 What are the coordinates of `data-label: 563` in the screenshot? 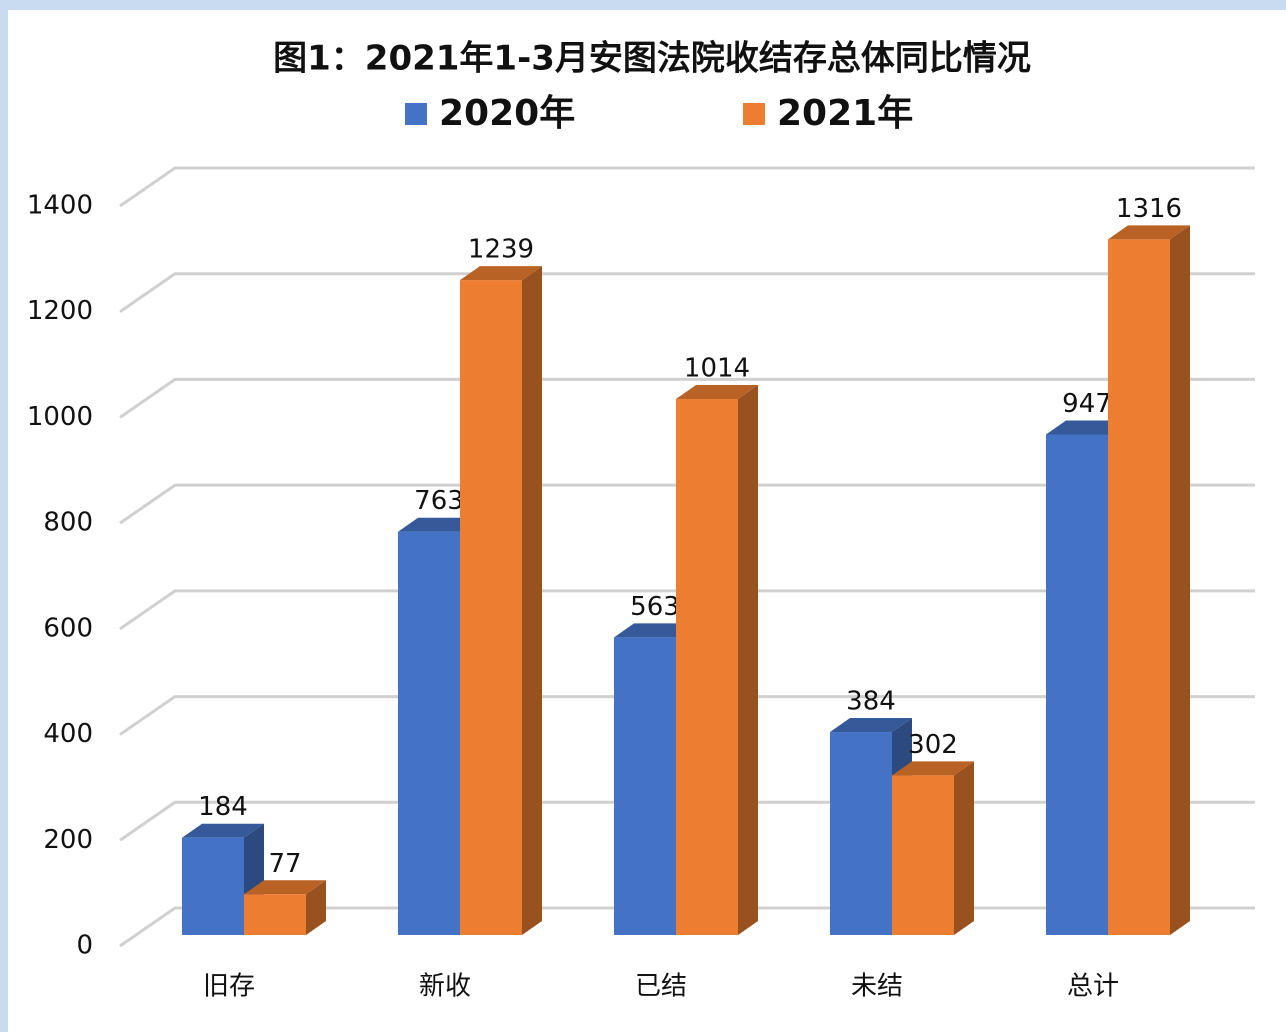 It's located at (655, 607).